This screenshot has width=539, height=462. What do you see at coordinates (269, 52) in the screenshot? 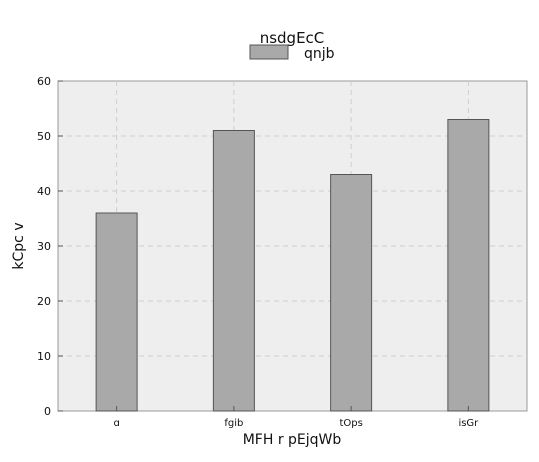
I see `legend-swatch` at bounding box center [269, 52].